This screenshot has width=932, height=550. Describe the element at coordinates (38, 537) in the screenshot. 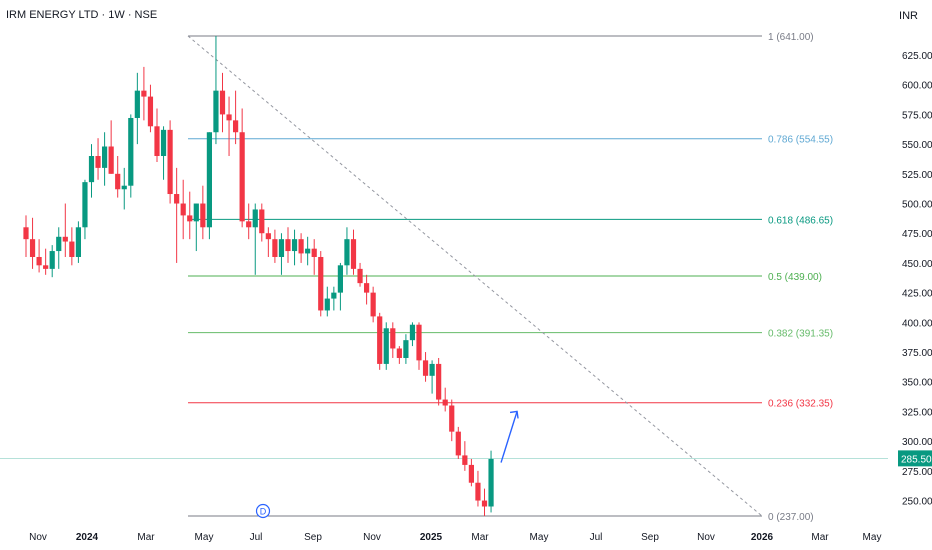

I see `x-tick-0: Nov` at that location.